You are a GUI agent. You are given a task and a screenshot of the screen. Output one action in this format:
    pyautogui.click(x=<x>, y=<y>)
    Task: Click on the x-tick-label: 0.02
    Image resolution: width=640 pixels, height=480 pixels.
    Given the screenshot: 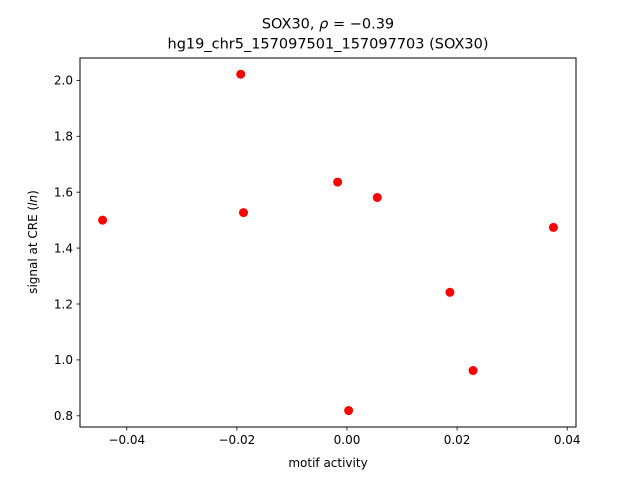 What is the action you would take?
    pyautogui.click(x=457, y=440)
    